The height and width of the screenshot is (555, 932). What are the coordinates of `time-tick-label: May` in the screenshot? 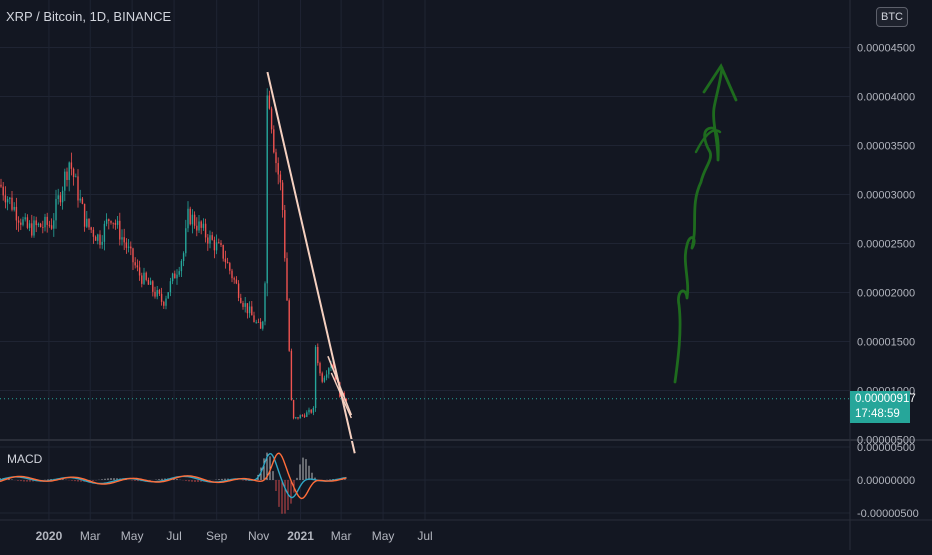 It's located at (132, 536).